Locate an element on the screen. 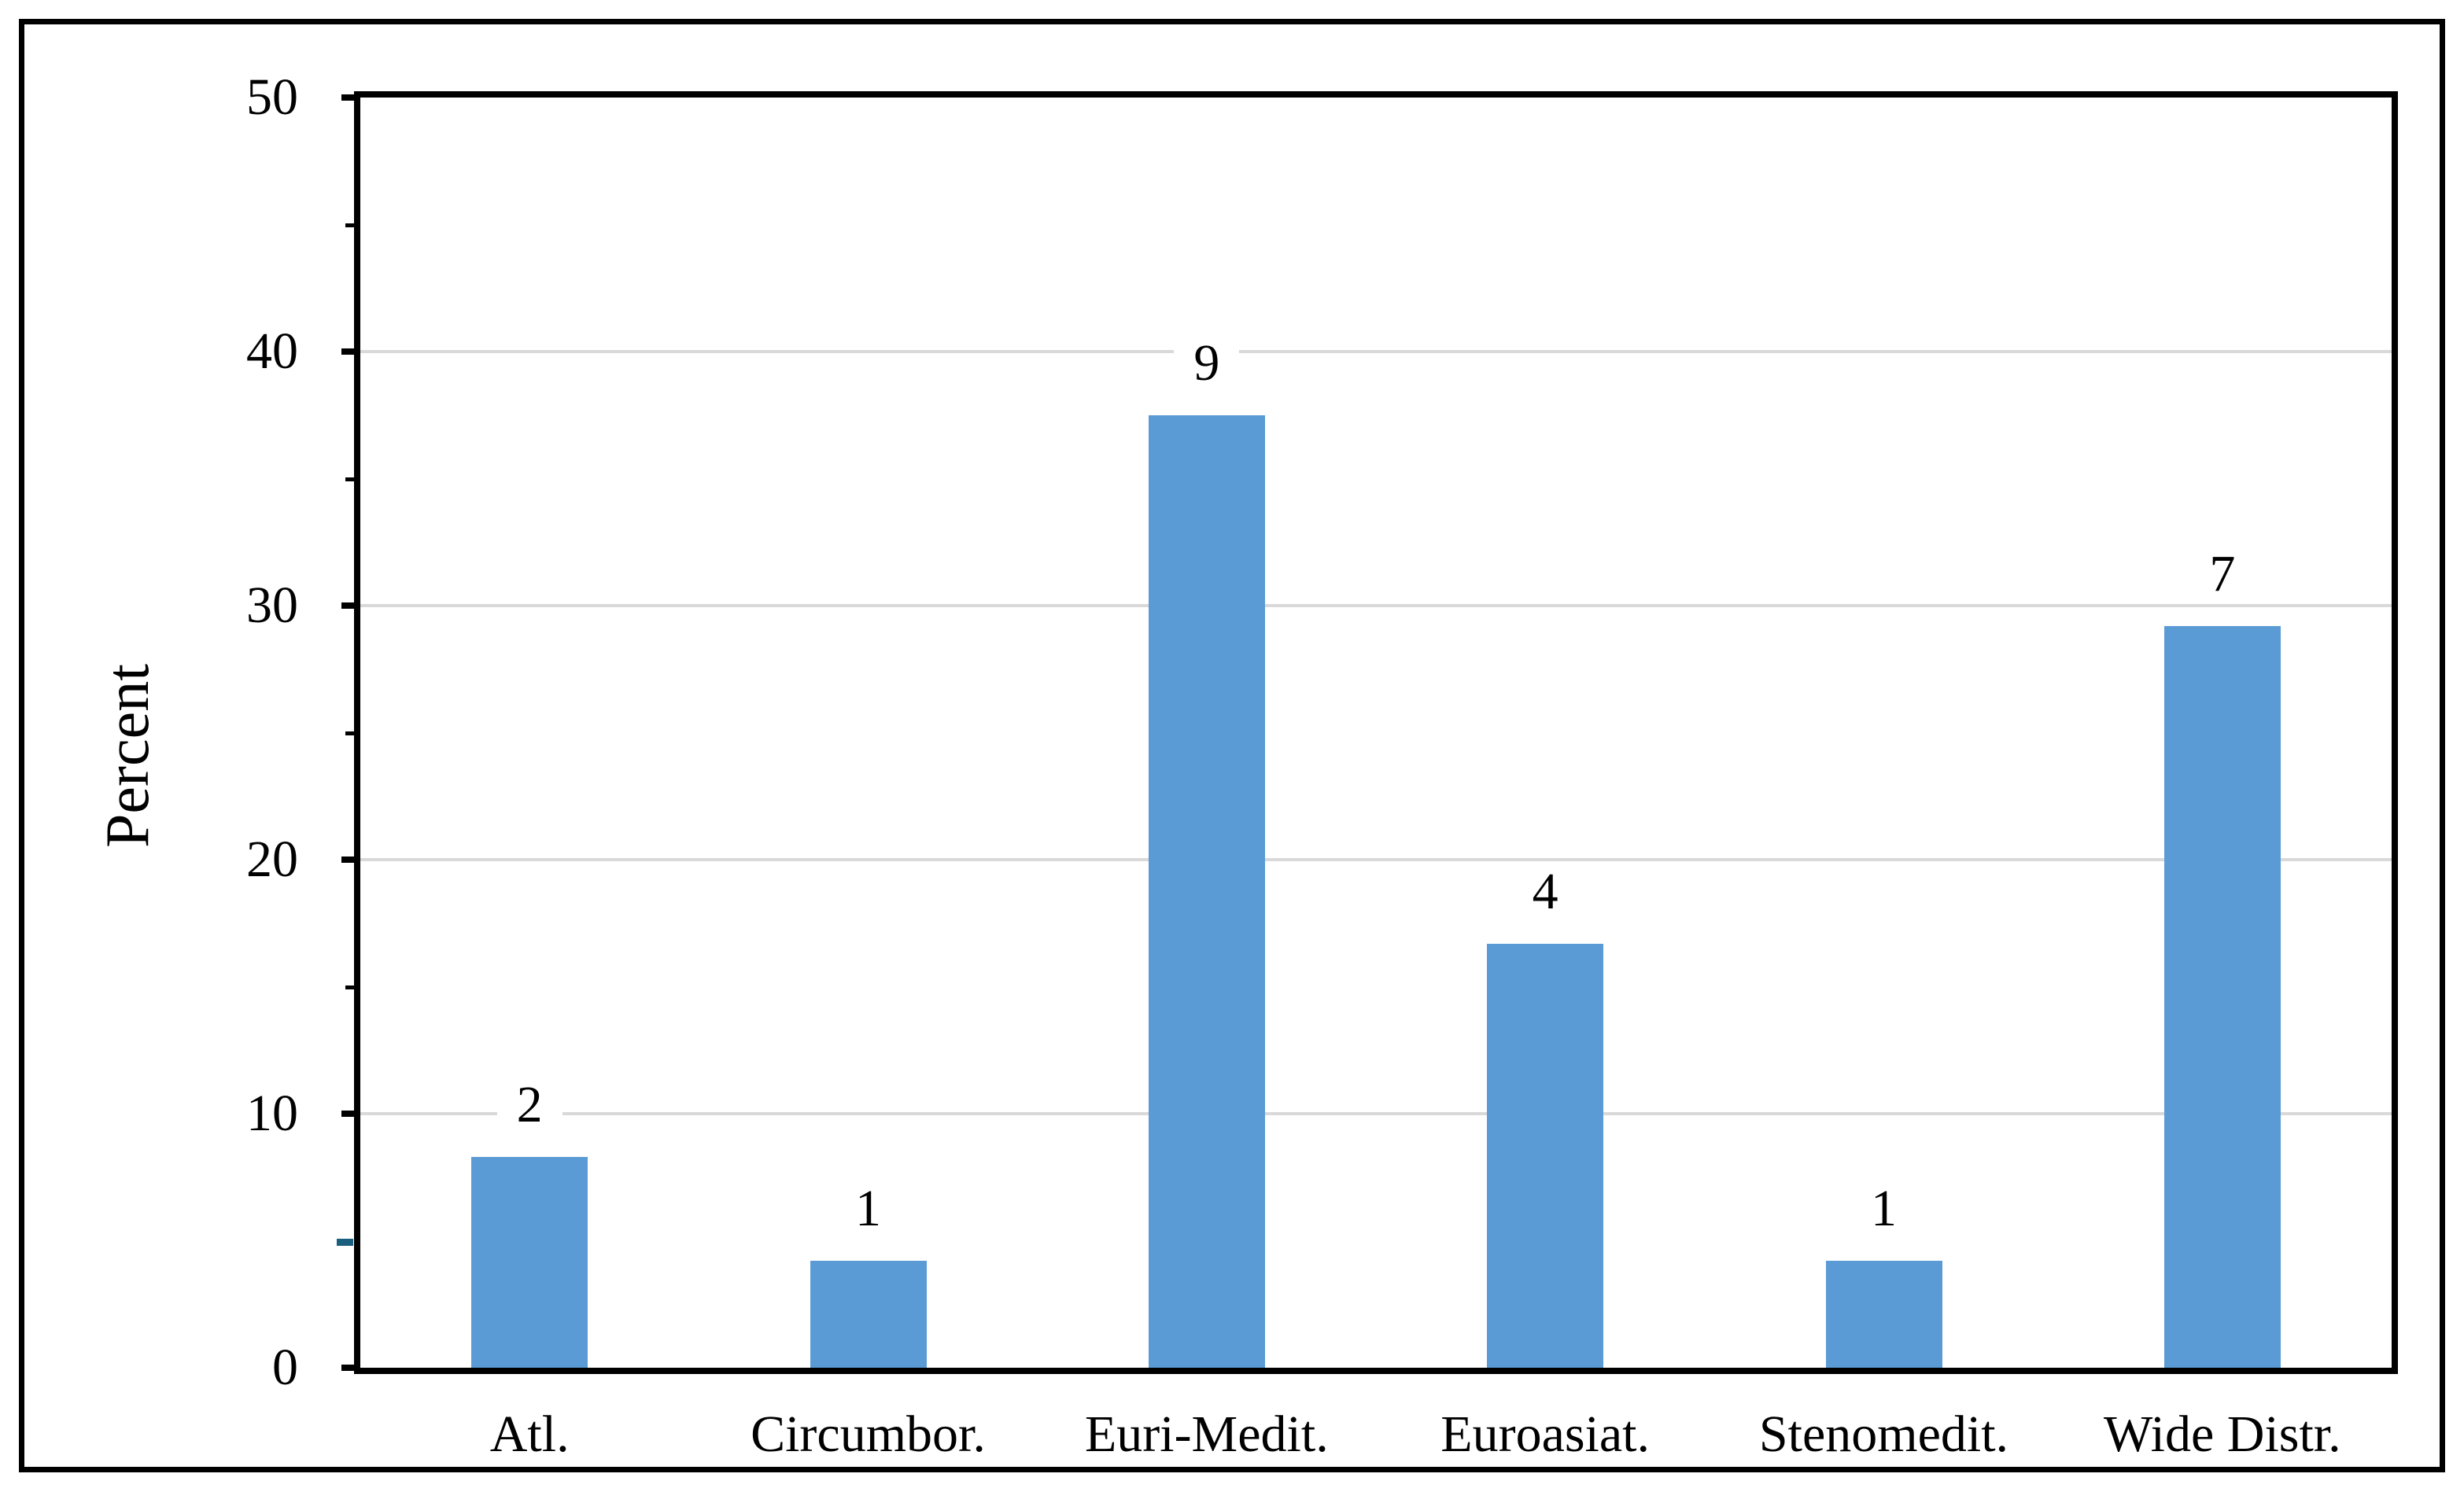  bar-euroasiat is located at coordinates (1545, 1155).